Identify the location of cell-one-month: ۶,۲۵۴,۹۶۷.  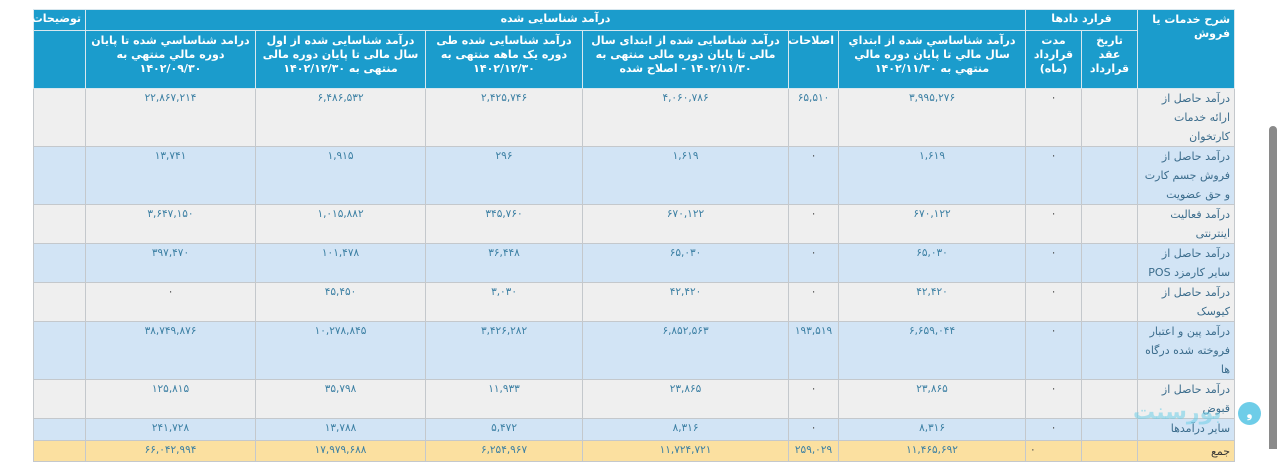
(504, 451).